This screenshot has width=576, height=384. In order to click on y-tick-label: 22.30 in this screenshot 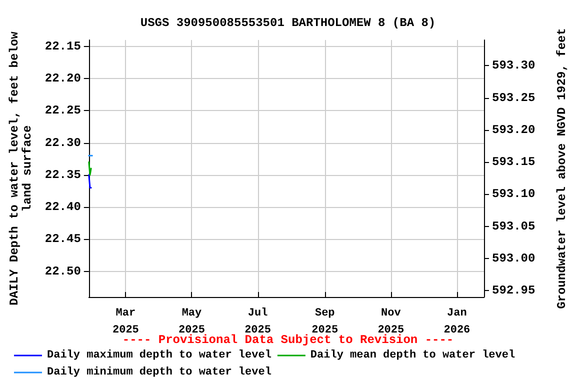, I will do `click(62, 143)`.